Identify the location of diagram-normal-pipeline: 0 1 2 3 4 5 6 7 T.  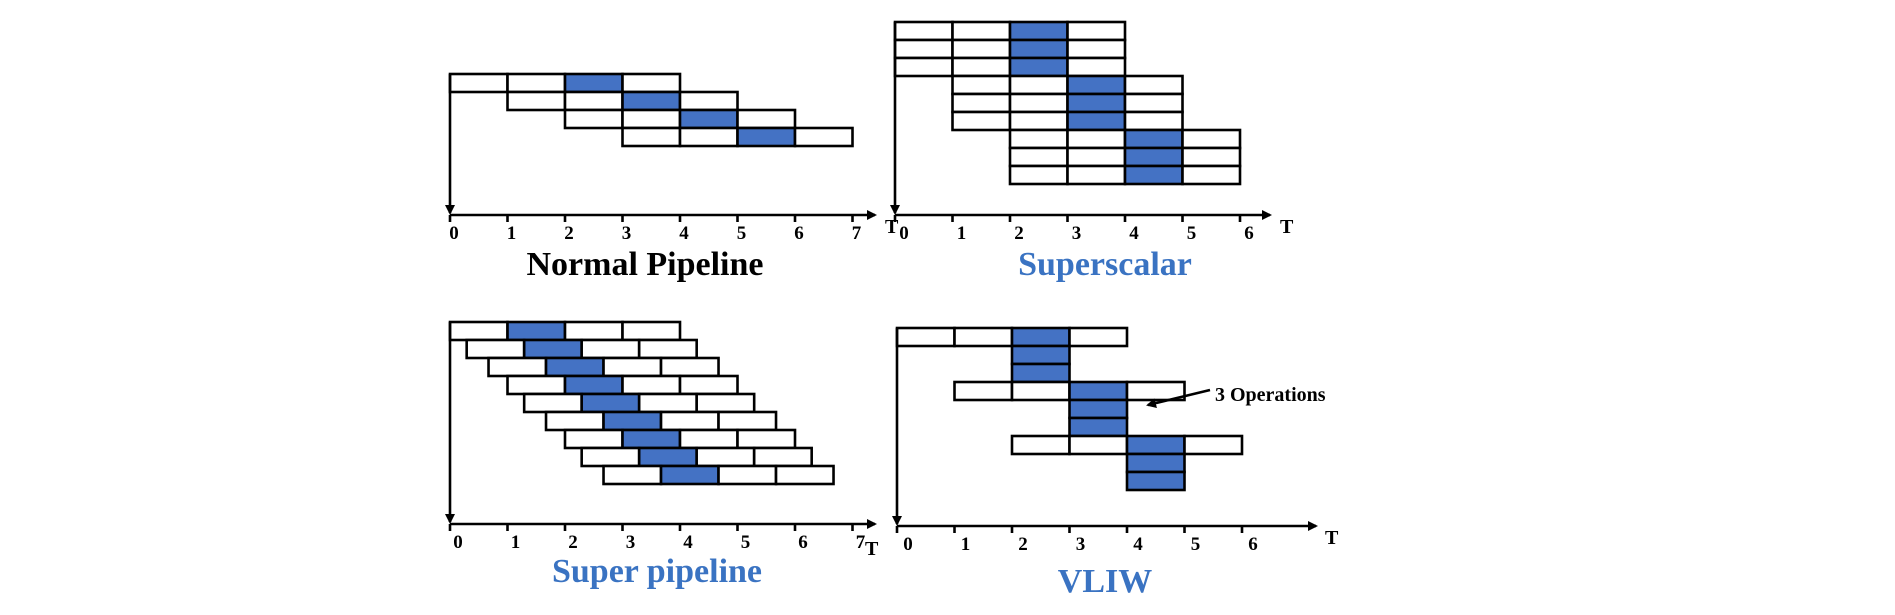
(672, 158).